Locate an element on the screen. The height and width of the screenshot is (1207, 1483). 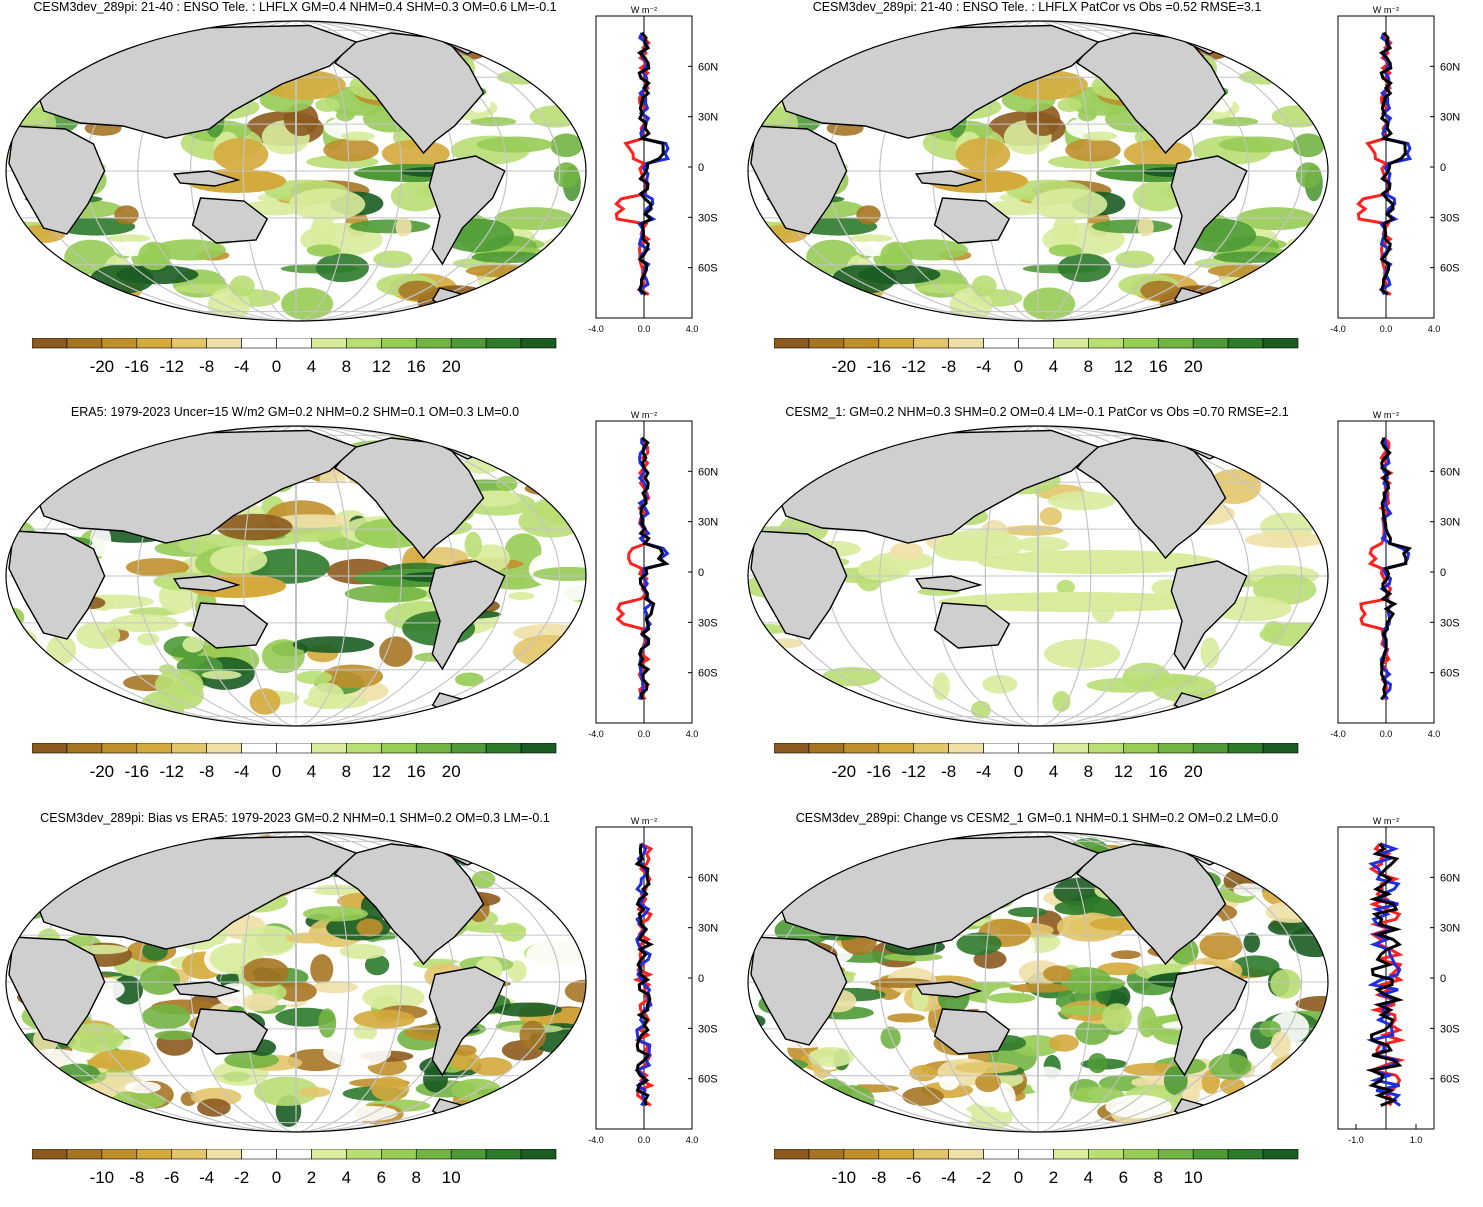
colorbar-label: -2 is located at coordinates (983, 1177).